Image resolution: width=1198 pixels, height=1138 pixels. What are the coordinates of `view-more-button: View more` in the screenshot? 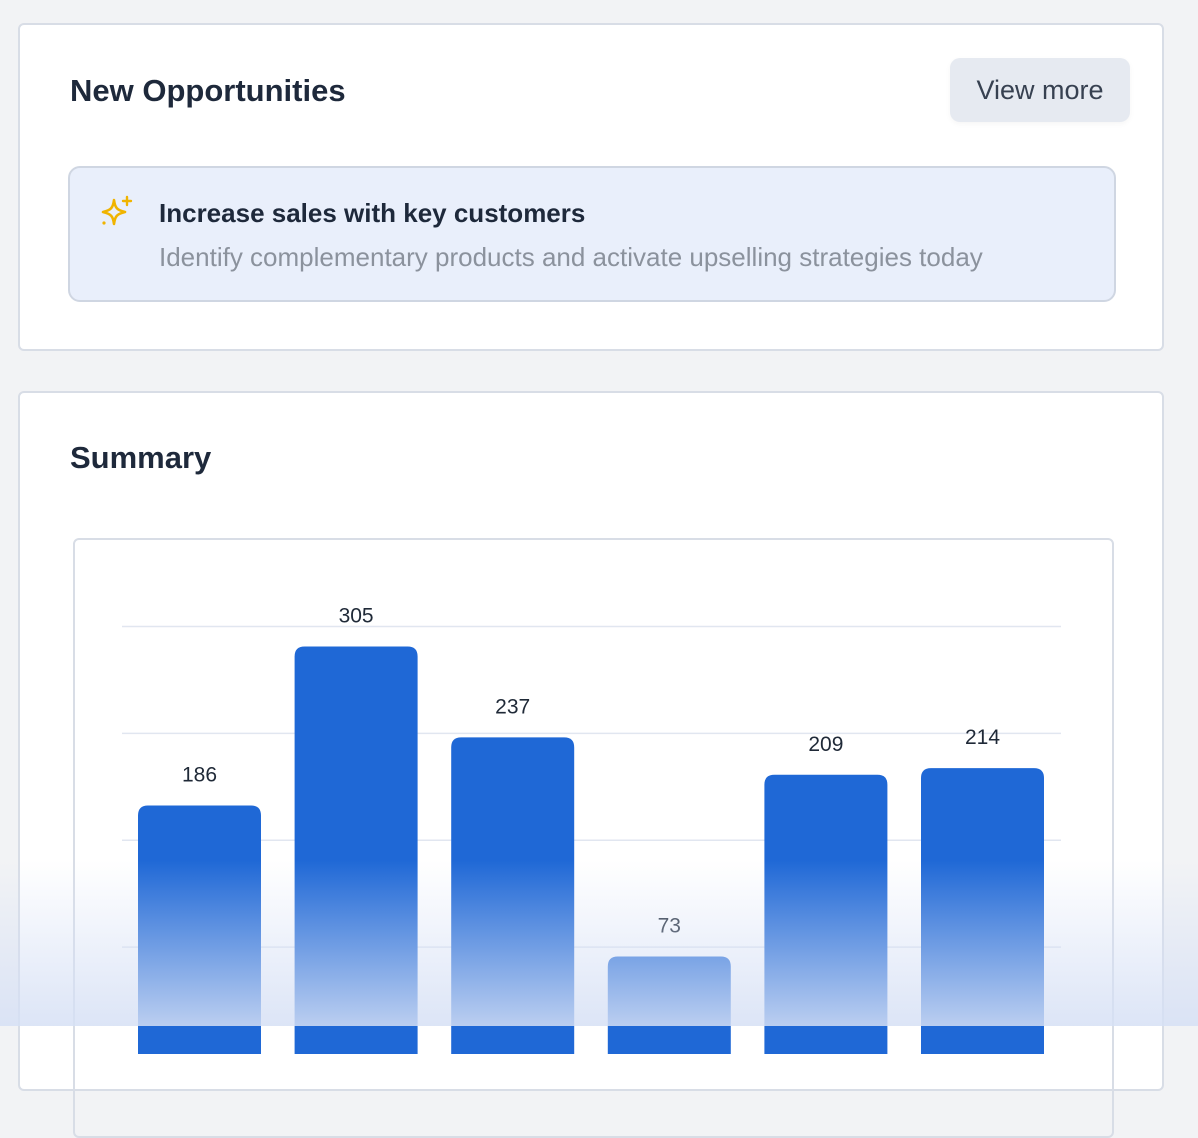 It's located at (1040, 90).